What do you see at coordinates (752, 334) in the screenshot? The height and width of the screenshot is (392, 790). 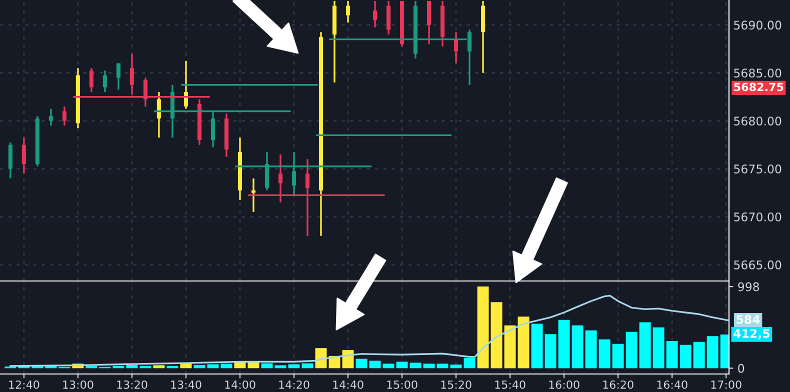 I see `annotation: 412,5` at bounding box center [752, 334].